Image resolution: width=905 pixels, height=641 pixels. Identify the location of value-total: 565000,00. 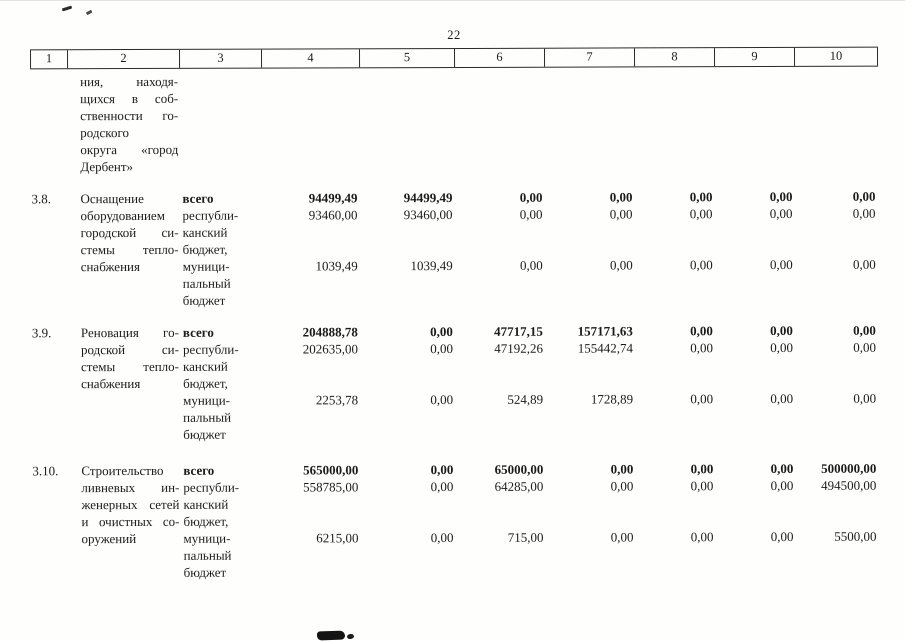
(331, 470).